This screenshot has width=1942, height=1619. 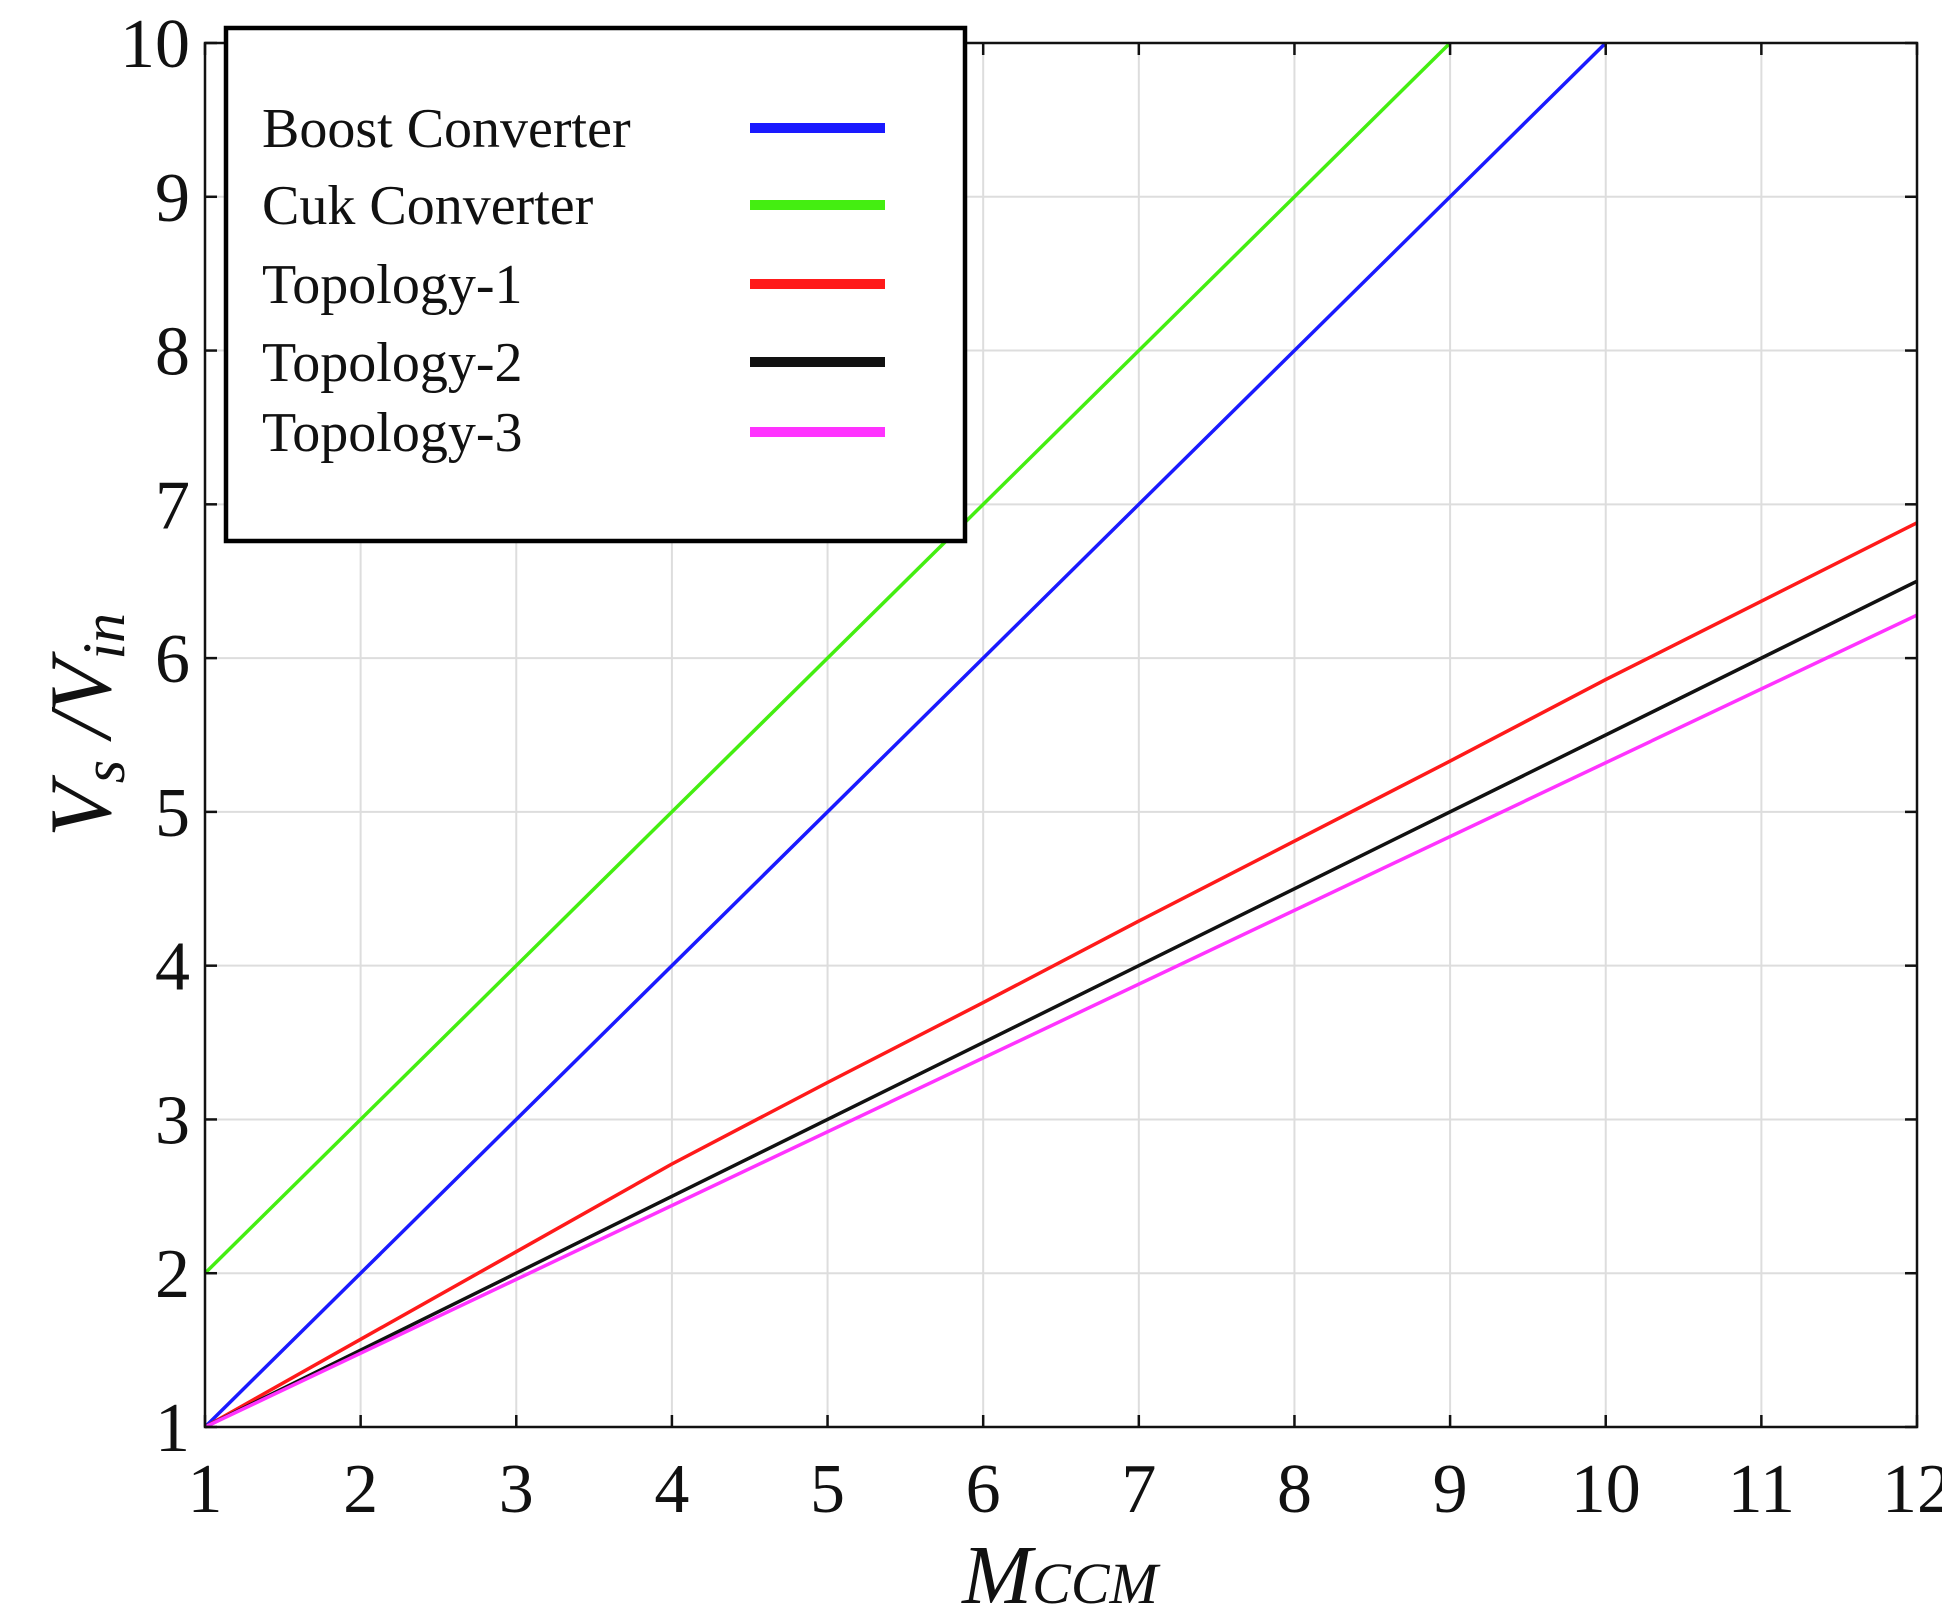 What do you see at coordinates (1294, 1489) in the screenshot?
I see `x-tick-label: 8` at bounding box center [1294, 1489].